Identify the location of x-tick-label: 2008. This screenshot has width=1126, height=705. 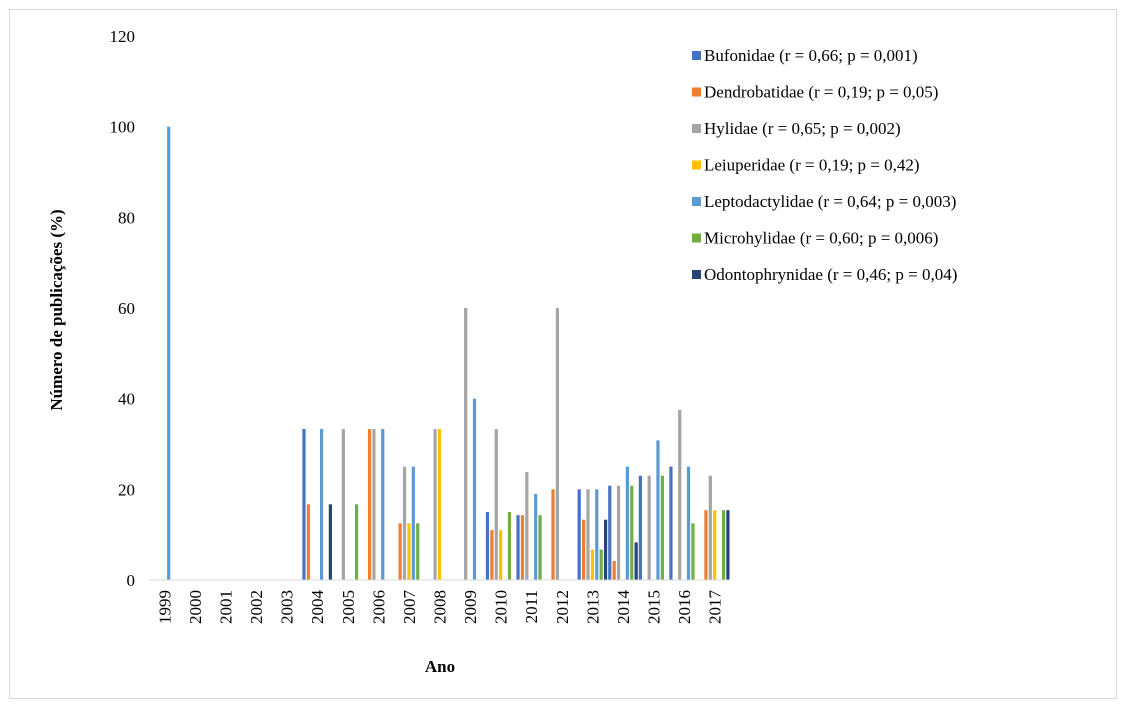
(440, 607).